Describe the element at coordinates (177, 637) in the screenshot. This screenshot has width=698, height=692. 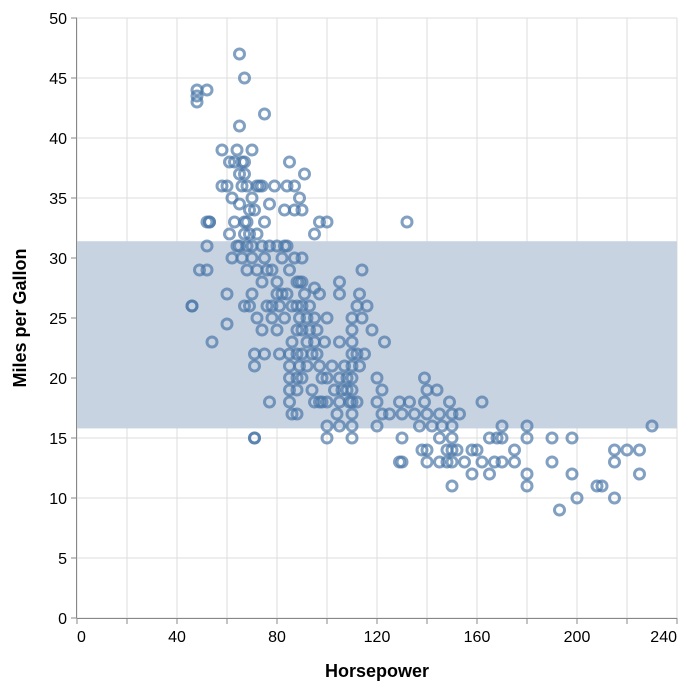
I see `x-tick-label: 40` at that location.